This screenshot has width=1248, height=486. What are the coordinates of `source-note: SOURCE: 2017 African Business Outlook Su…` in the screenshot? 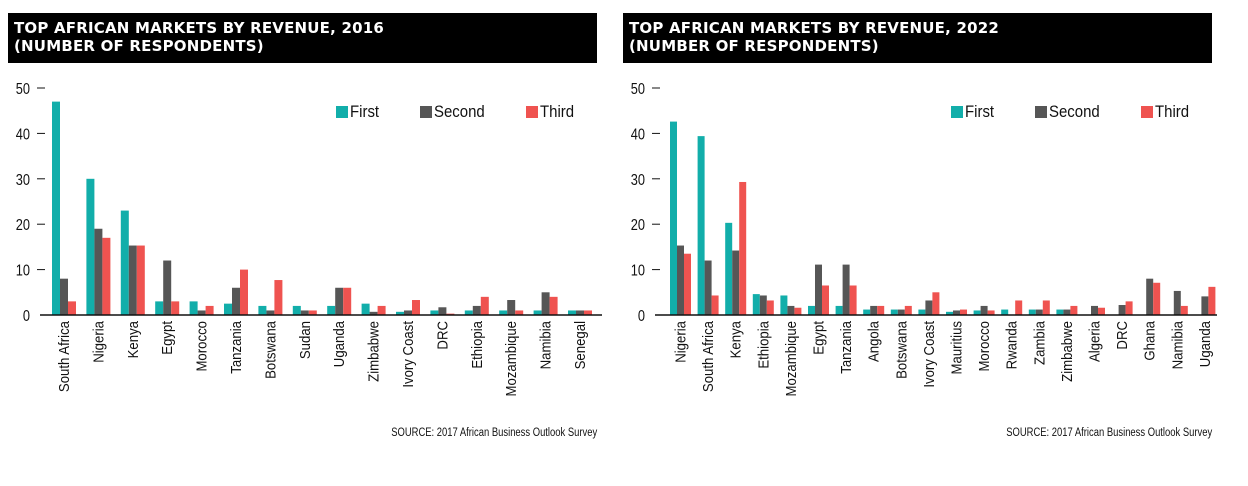 It's located at (1109, 433).